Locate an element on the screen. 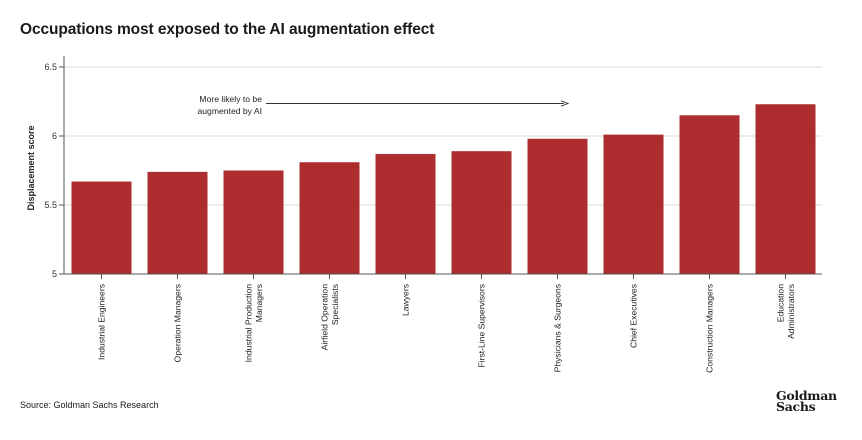 The height and width of the screenshot is (440, 862). x-category-label: Airfield Operation is located at coordinates (324, 317).